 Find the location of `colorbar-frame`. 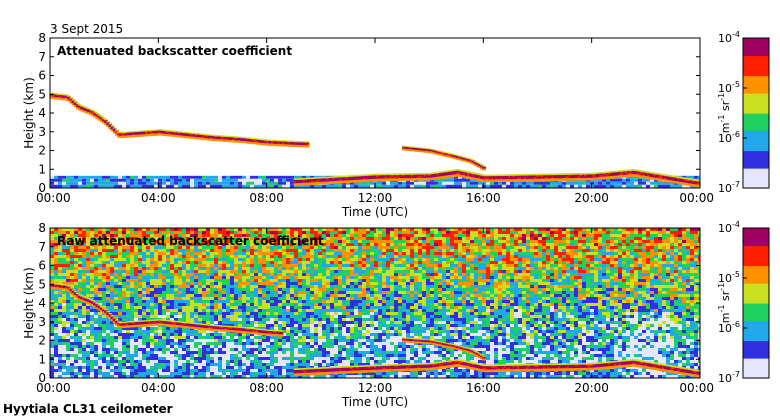

colorbar-frame is located at coordinates (756, 113).